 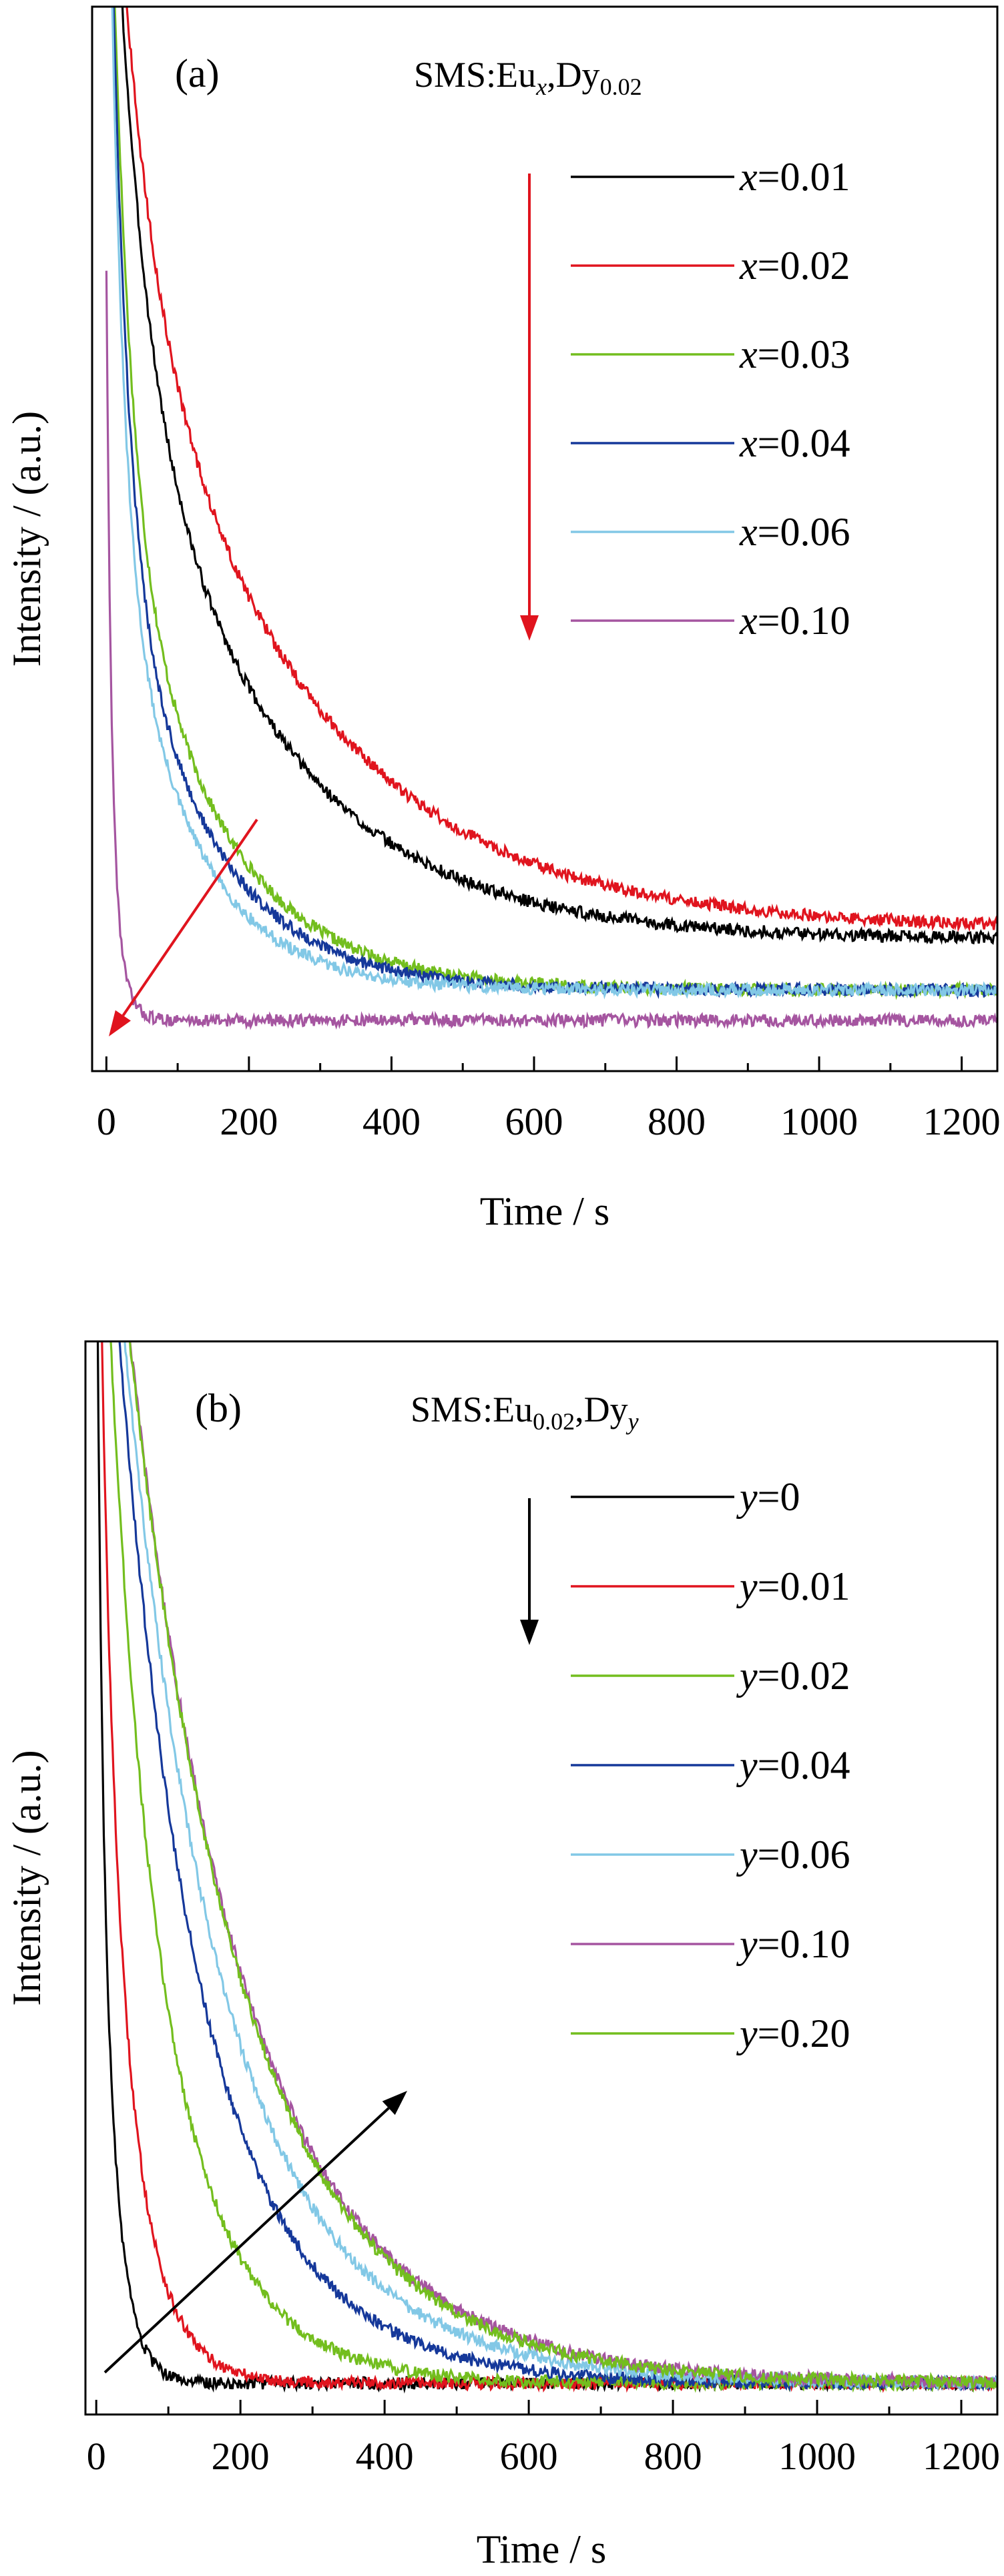 What do you see at coordinates (794, 354) in the screenshot?
I see `legend-entry: x=0.03` at bounding box center [794, 354].